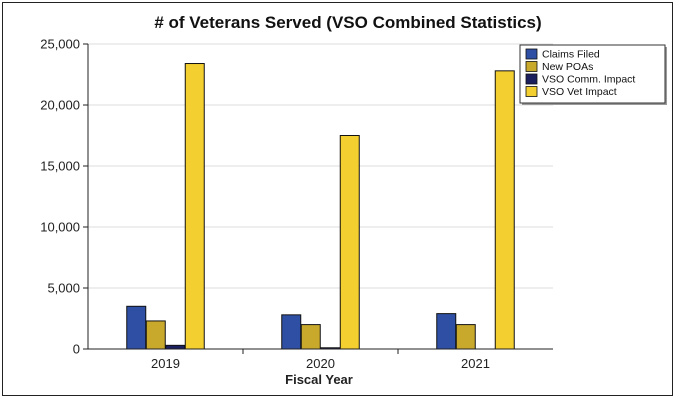 The image size is (677, 400). I want to click on x-tick-label: 2021, so click(475, 363).